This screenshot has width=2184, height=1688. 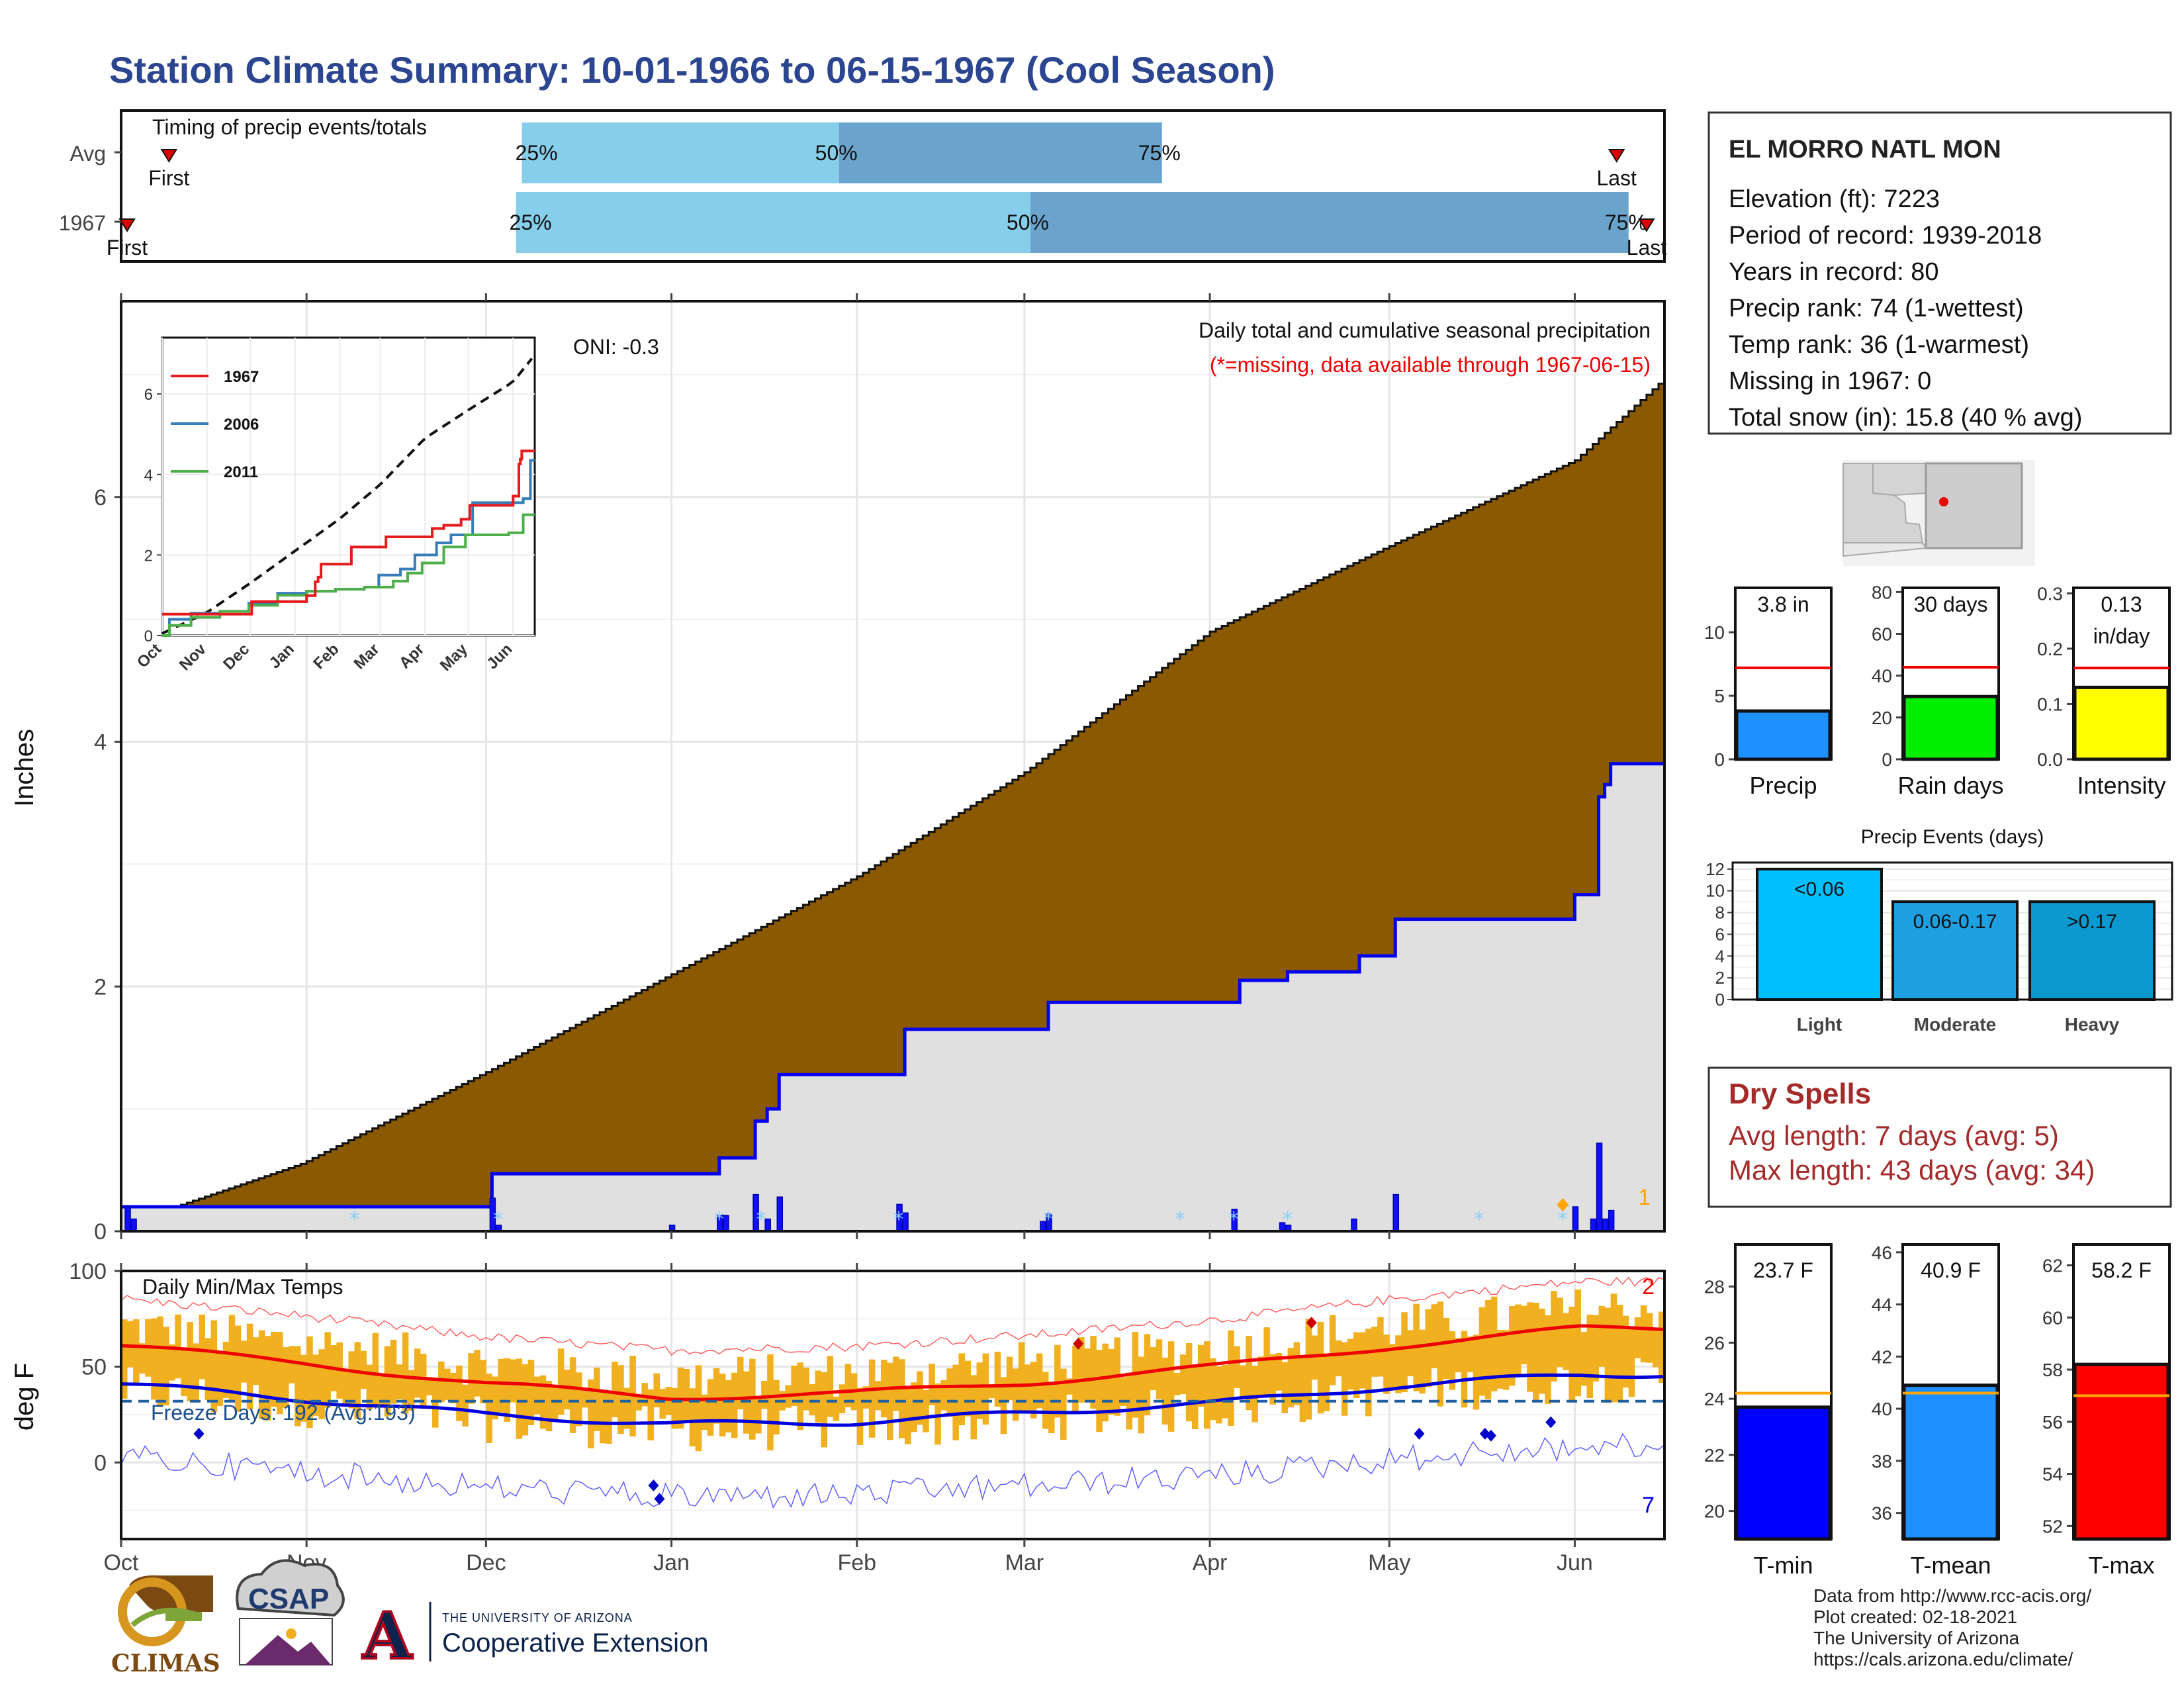 I want to click on temp-bar-title: 23.7 F, so click(x=1783, y=1270).